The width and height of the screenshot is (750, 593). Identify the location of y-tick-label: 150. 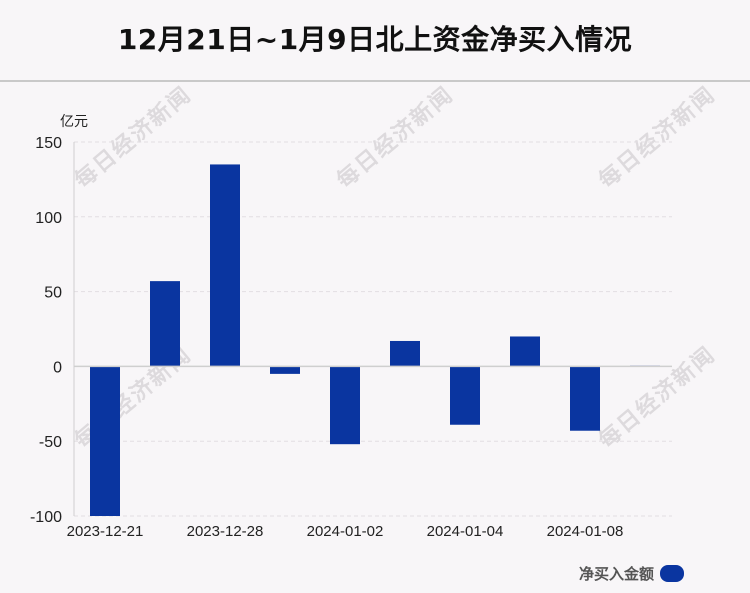
(48, 143).